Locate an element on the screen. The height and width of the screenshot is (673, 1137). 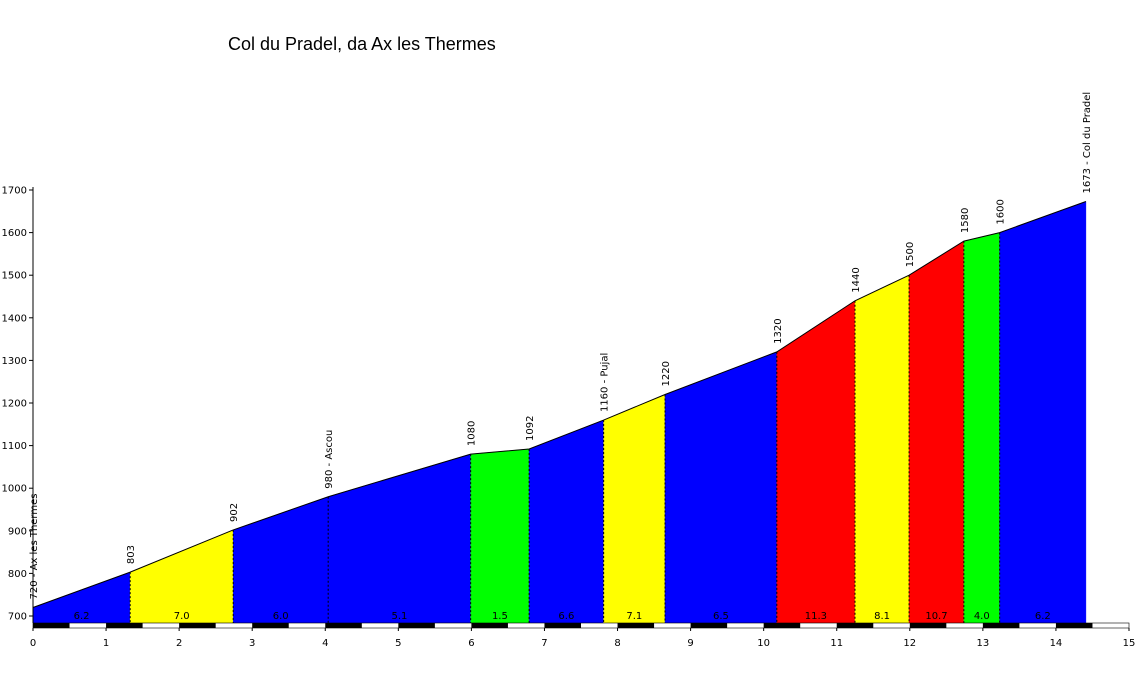
x-tick-label: 11 is located at coordinates (836, 643).